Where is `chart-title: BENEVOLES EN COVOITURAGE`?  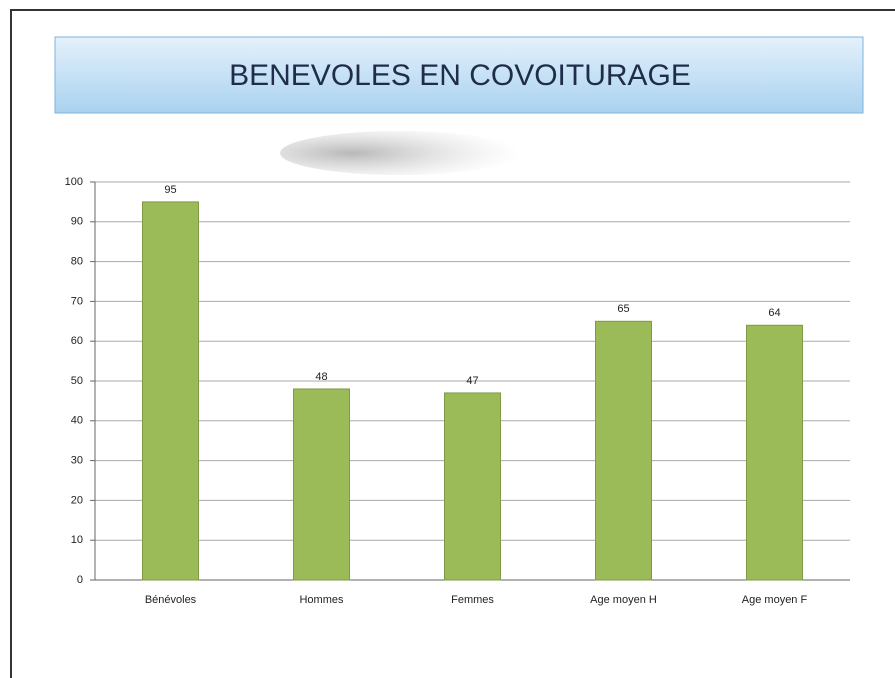
chart-title: BENEVOLES EN COVOITURAGE is located at coordinates (460, 75).